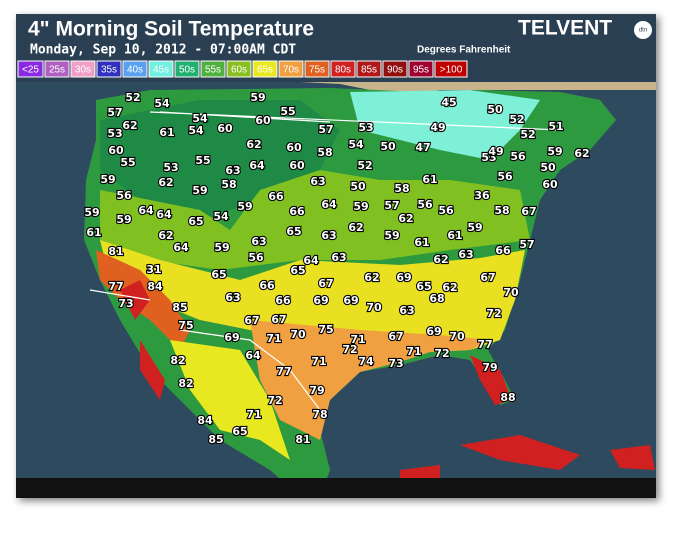 The width and height of the screenshot is (692, 537). Describe the element at coordinates (464, 50) in the screenshot. I see `units: Degrees Fahrenheit` at that location.